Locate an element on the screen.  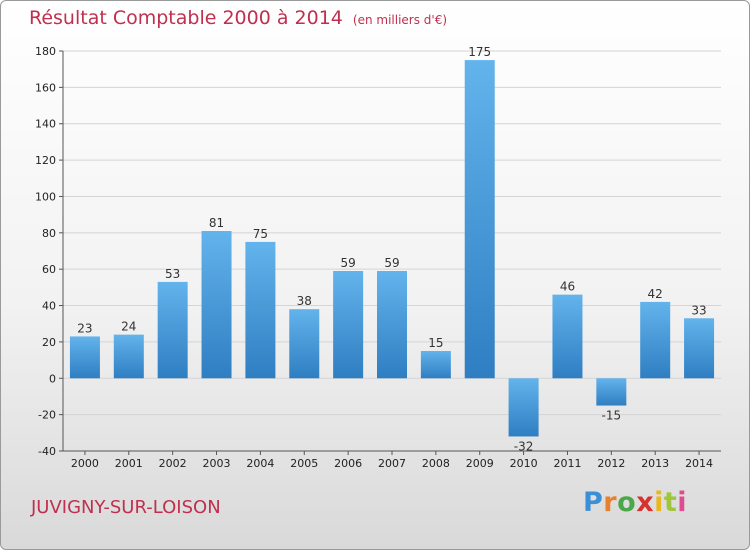
y-tick-label: 120 is located at coordinates (45, 160).